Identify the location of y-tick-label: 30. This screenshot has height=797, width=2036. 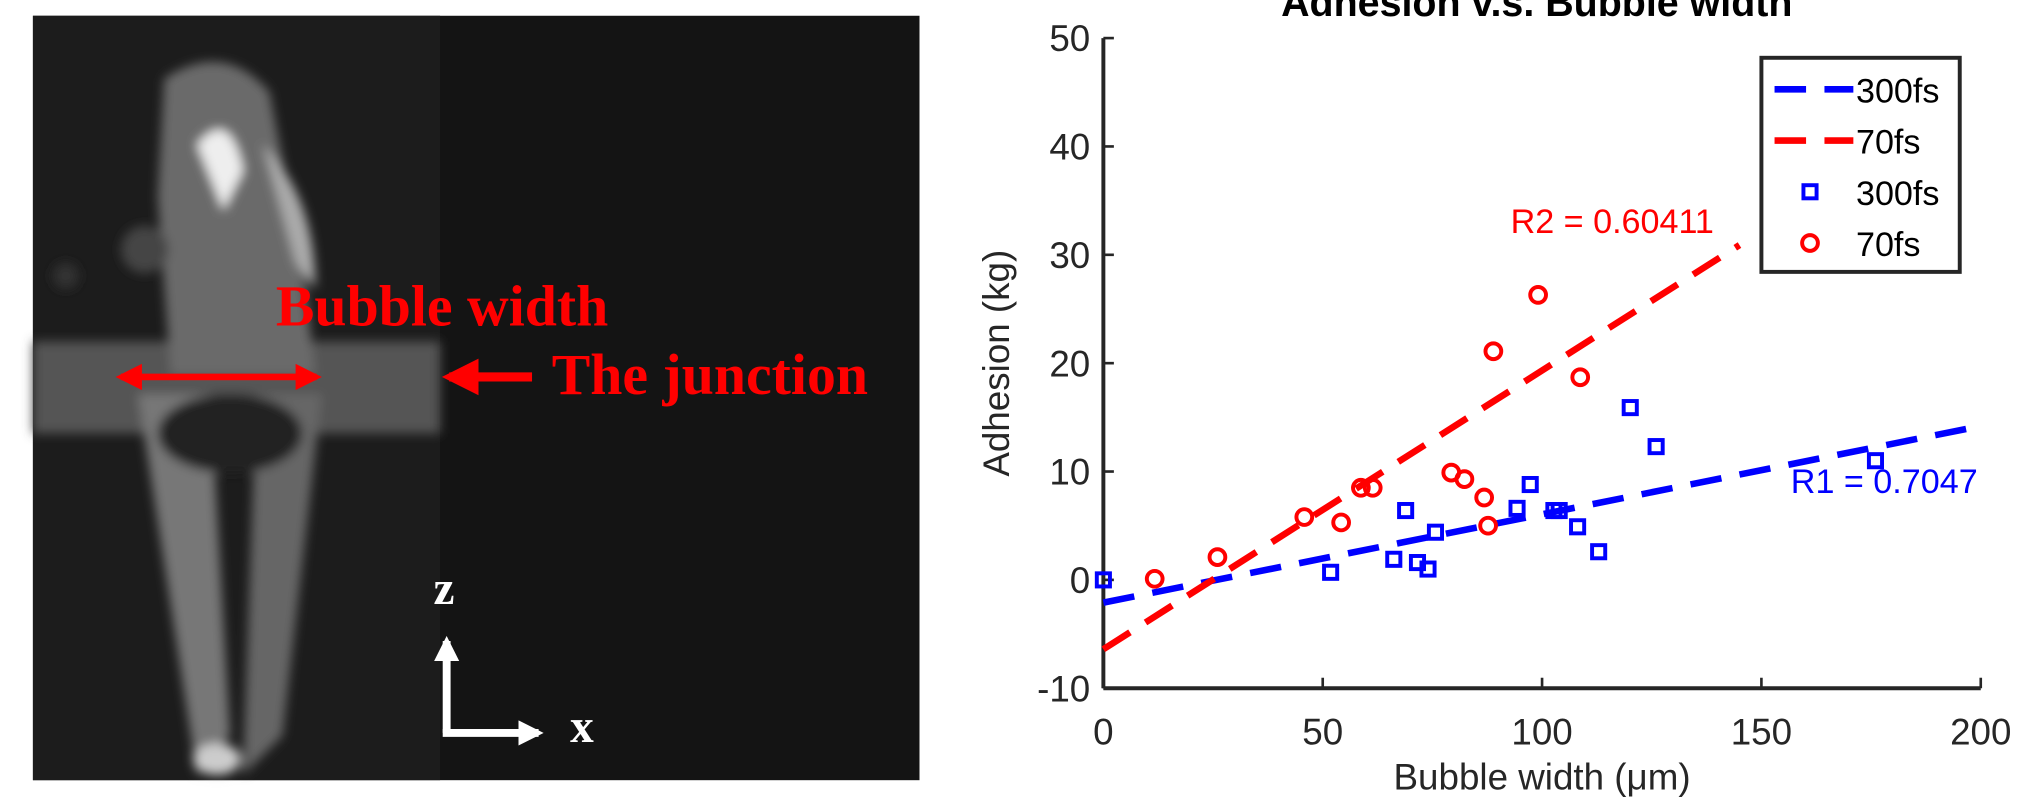
(1069, 255).